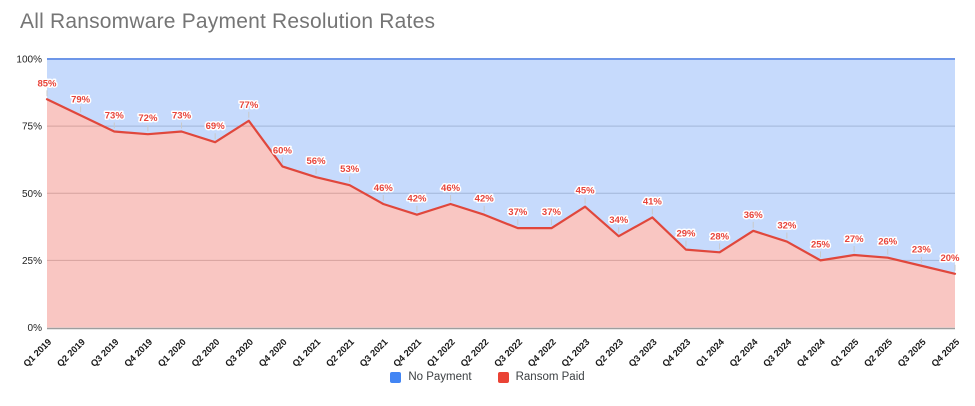 Image resolution: width=975 pixels, height=406 pixels. What do you see at coordinates (239, 353) in the screenshot?
I see `x-axis-tick-label: Q3 2020` at bounding box center [239, 353].